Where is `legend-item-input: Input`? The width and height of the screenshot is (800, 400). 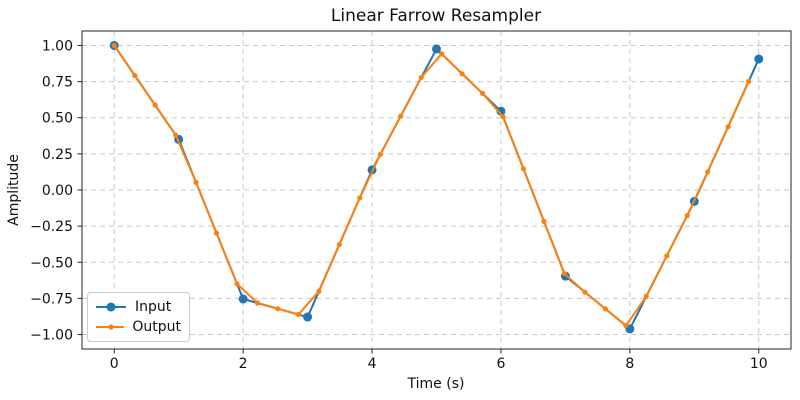 legend-item-input: Input is located at coordinates (138, 307).